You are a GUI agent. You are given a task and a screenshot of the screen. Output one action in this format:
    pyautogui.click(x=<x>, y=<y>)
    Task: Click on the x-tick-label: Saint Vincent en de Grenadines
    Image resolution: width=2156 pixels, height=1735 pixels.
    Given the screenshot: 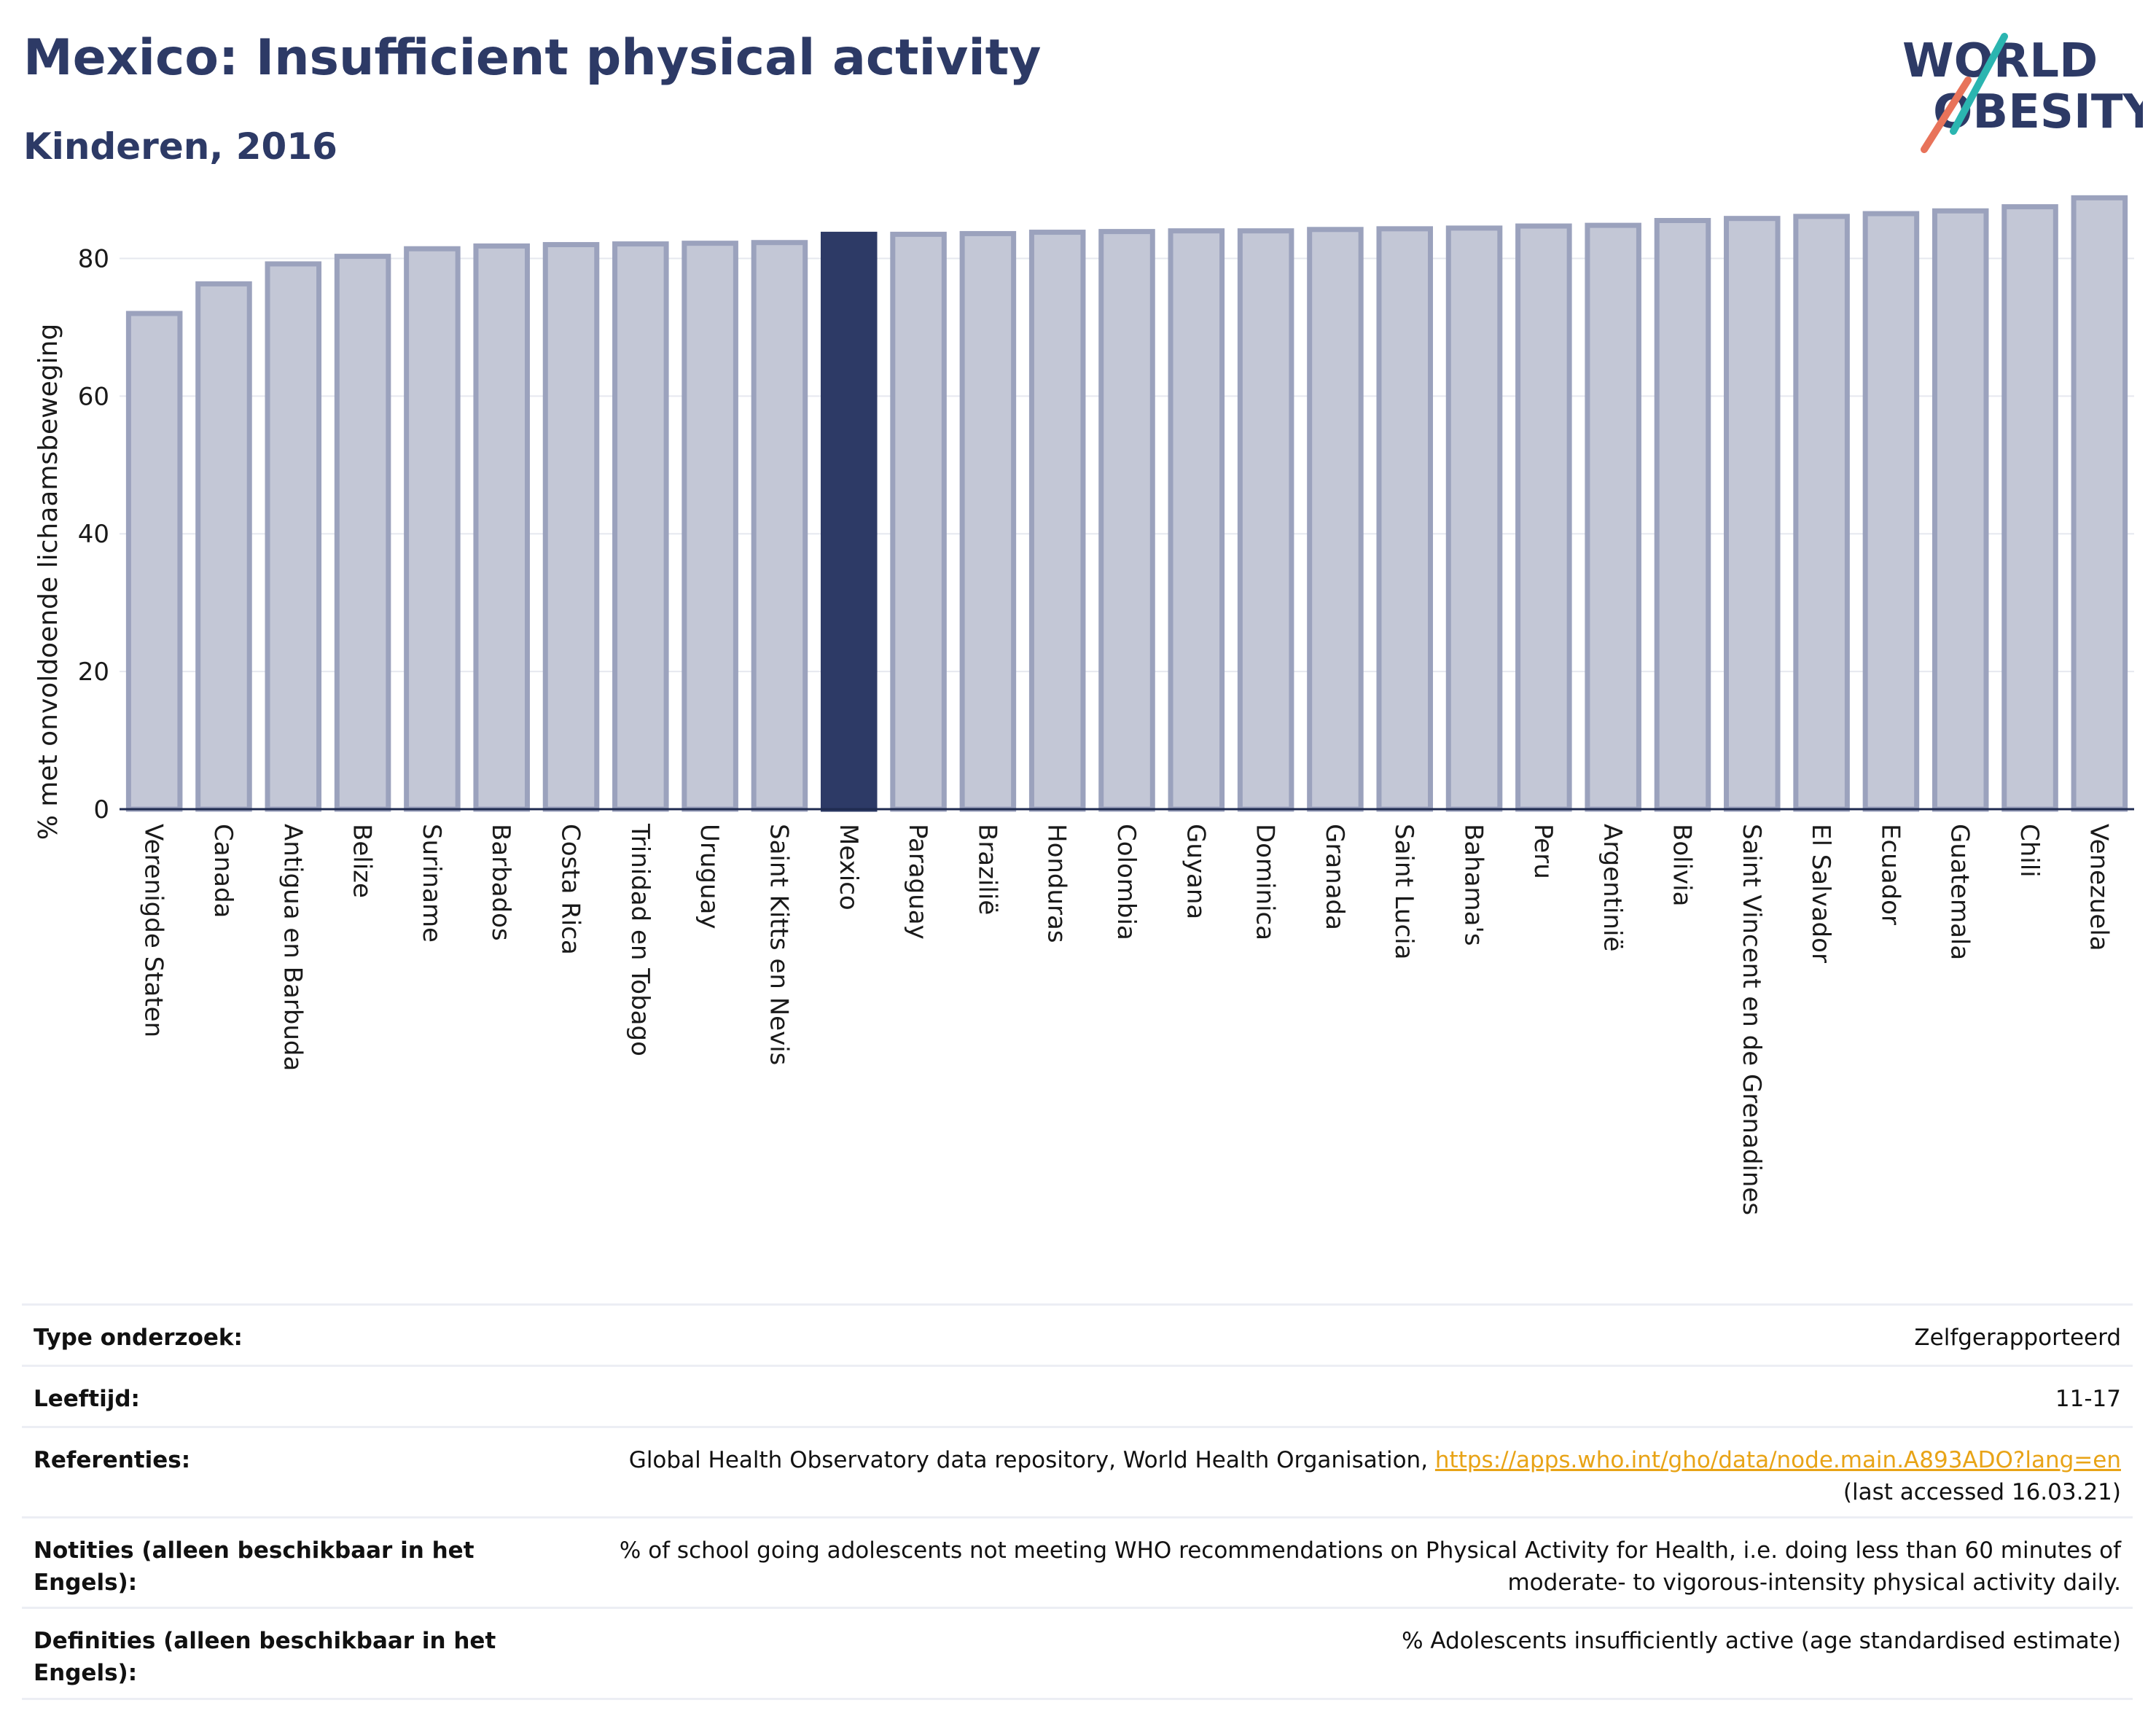 What is the action you would take?
    pyautogui.click(x=1752, y=1019)
    